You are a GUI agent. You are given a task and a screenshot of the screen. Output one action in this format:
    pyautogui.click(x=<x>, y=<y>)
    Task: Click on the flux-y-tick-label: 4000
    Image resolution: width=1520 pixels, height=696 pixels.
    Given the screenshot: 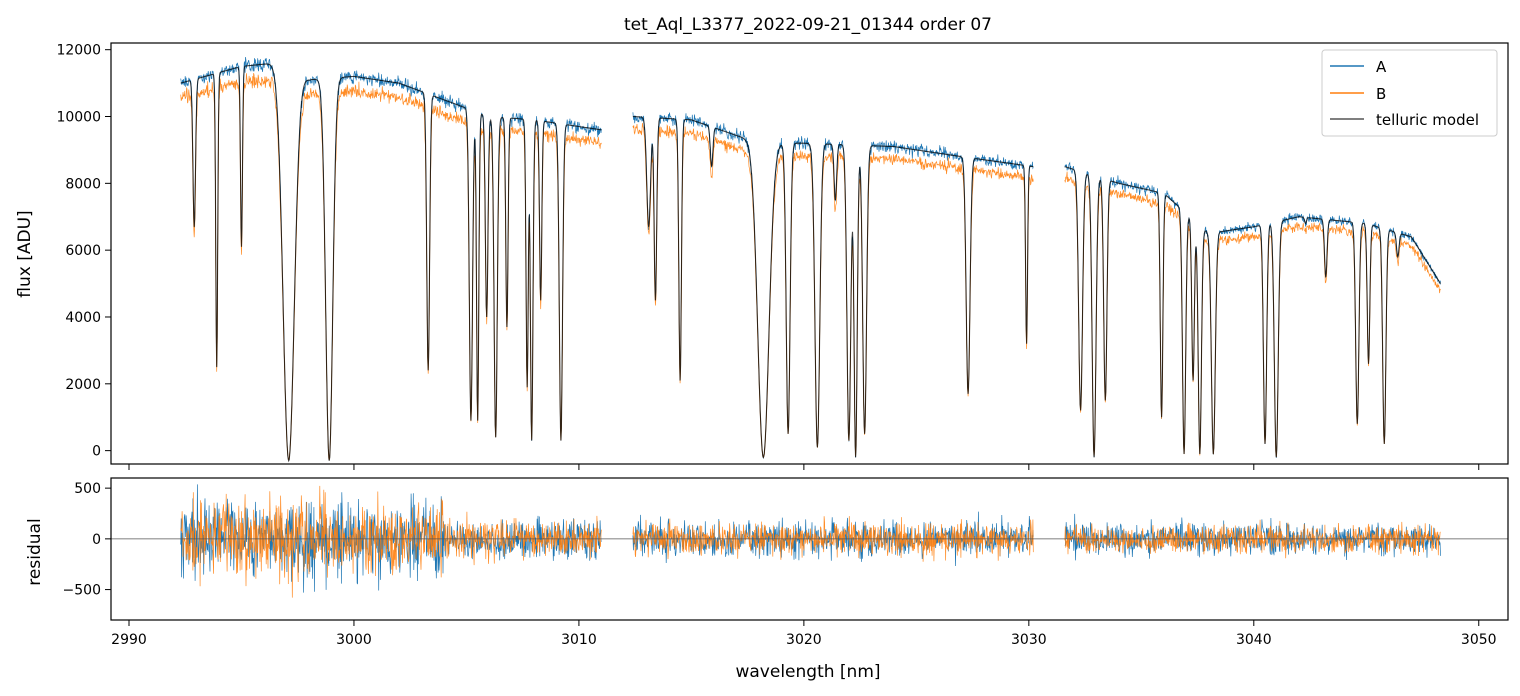 What is the action you would take?
    pyautogui.click(x=83, y=318)
    